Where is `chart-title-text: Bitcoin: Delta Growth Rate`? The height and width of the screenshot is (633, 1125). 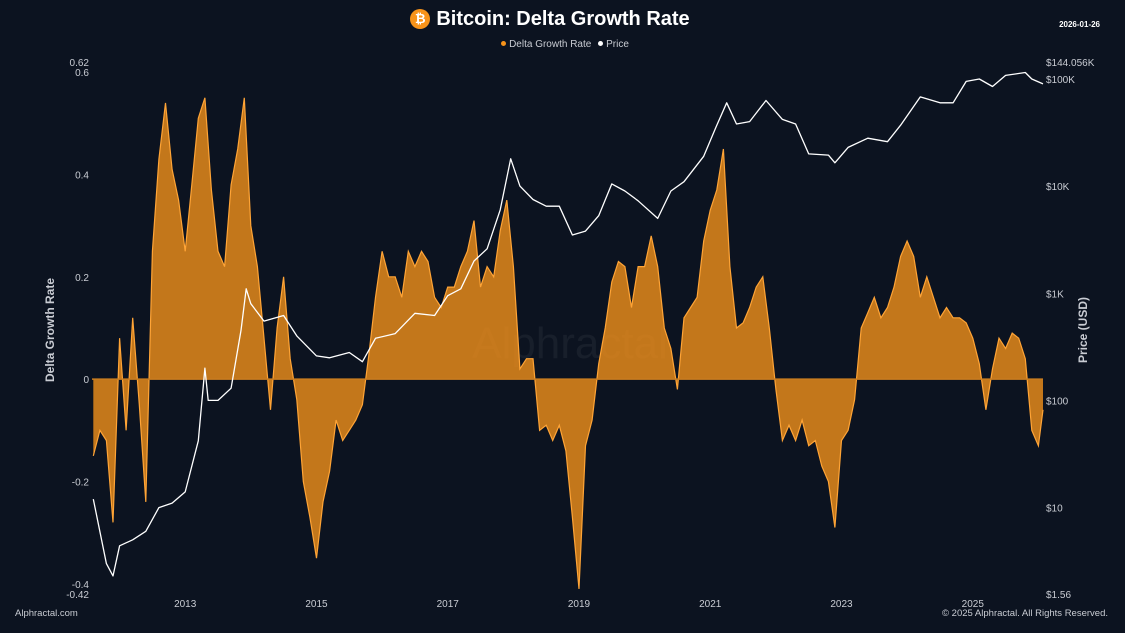 chart-title-text: Bitcoin: Delta Growth Rate is located at coordinates (563, 19).